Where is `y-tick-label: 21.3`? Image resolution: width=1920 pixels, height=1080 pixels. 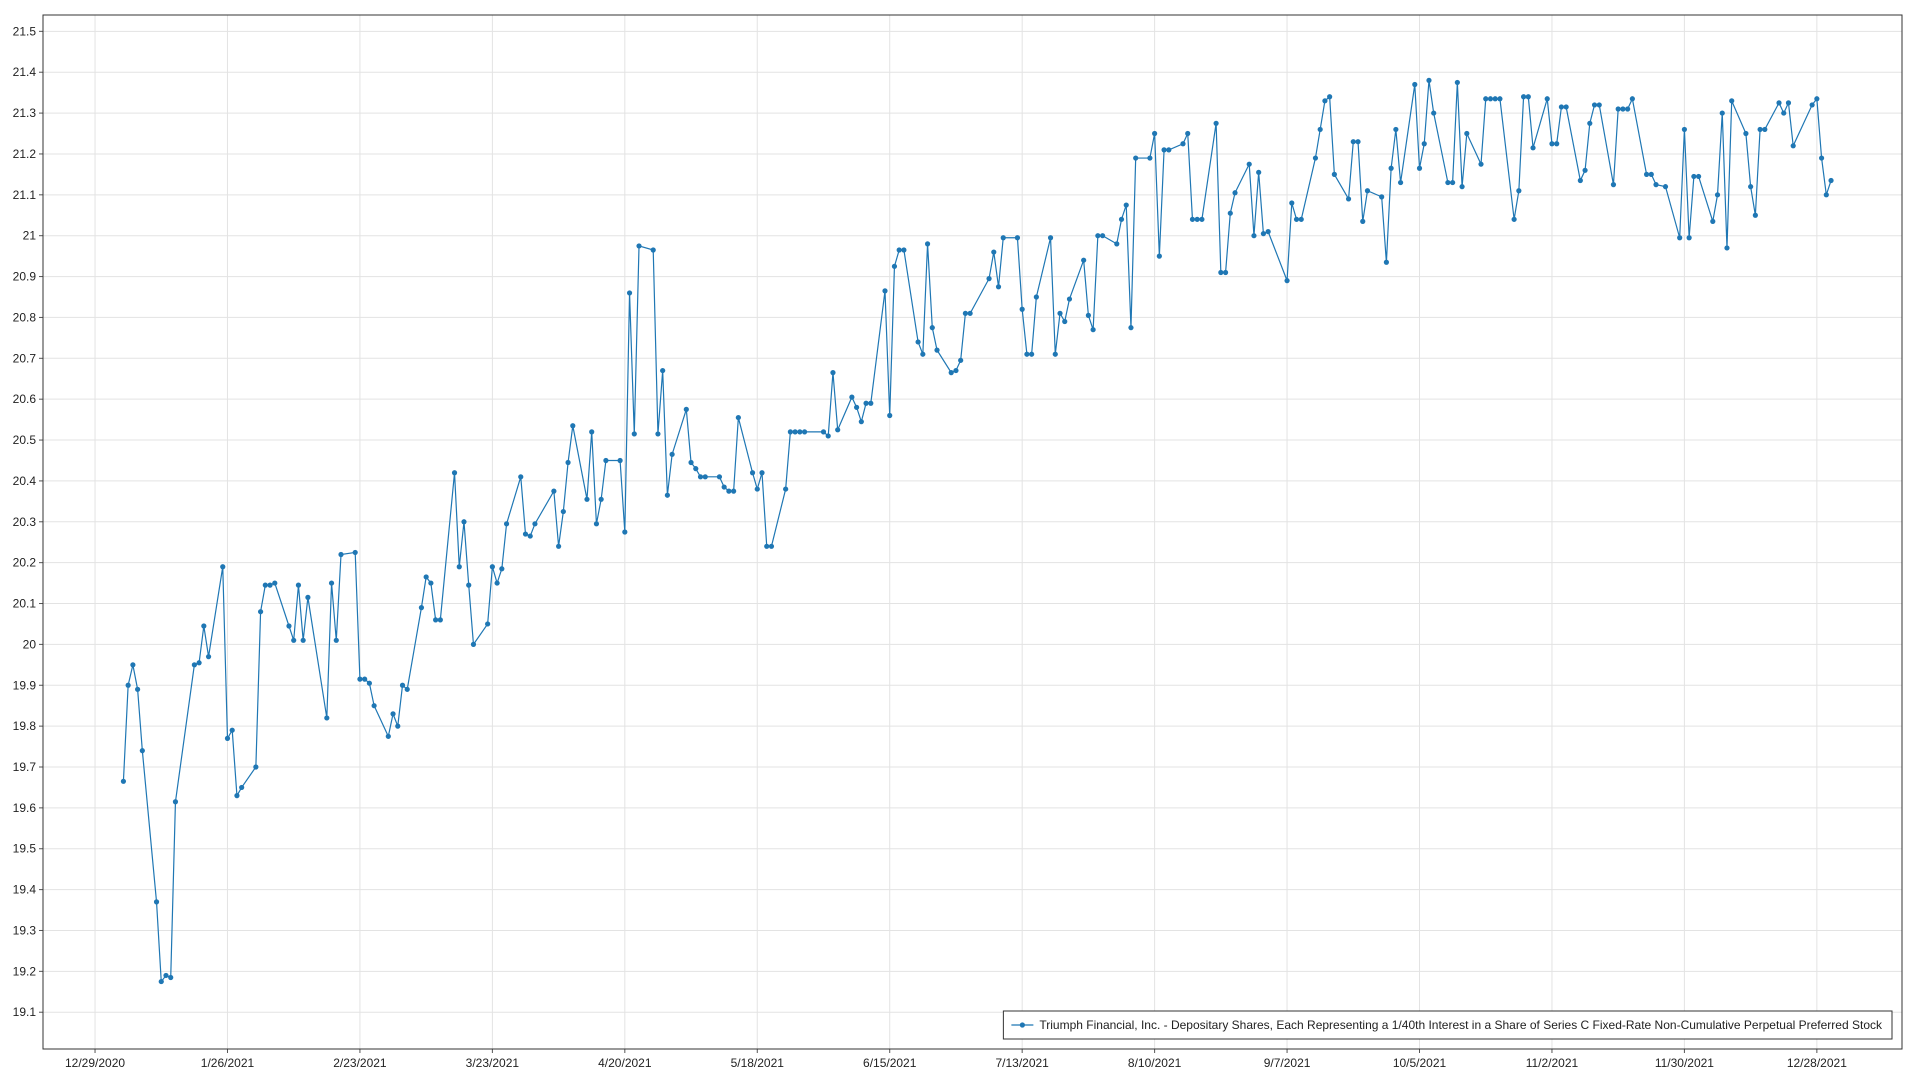
y-tick-label: 21.3 is located at coordinates (25, 113).